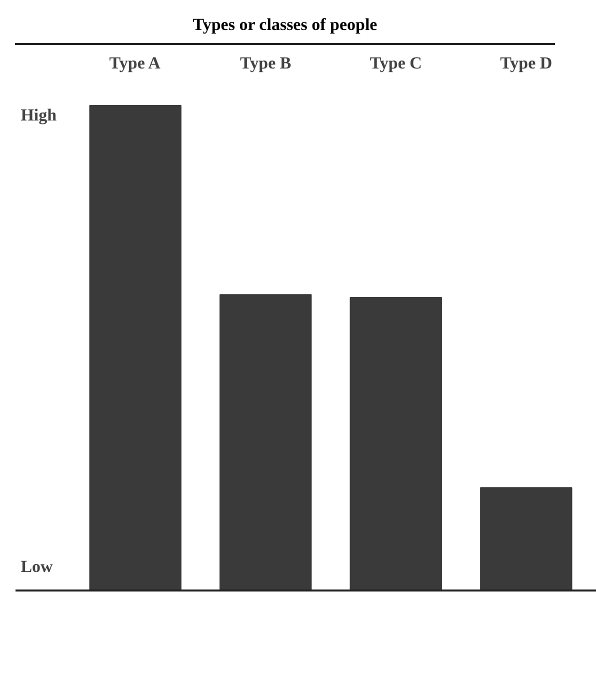 This screenshot has height=681, width=596. Describe the element at coordinates (285, 25) in the screenshot. I see `chart-title: Types or classes of people` at that location.